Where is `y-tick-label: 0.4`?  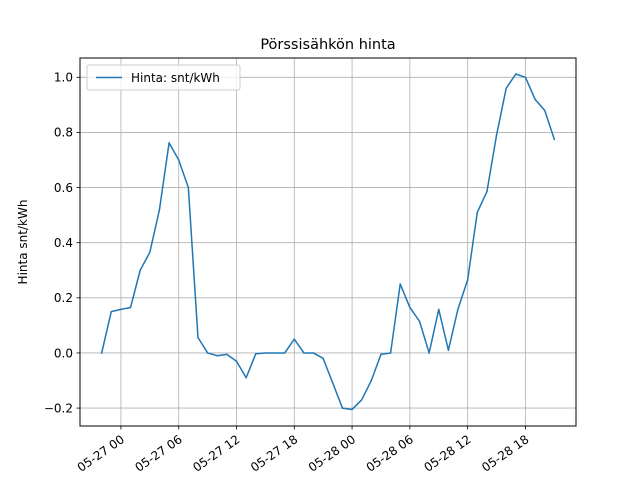
y-tick-label: 0.4 is located at coordinates (63, 243).